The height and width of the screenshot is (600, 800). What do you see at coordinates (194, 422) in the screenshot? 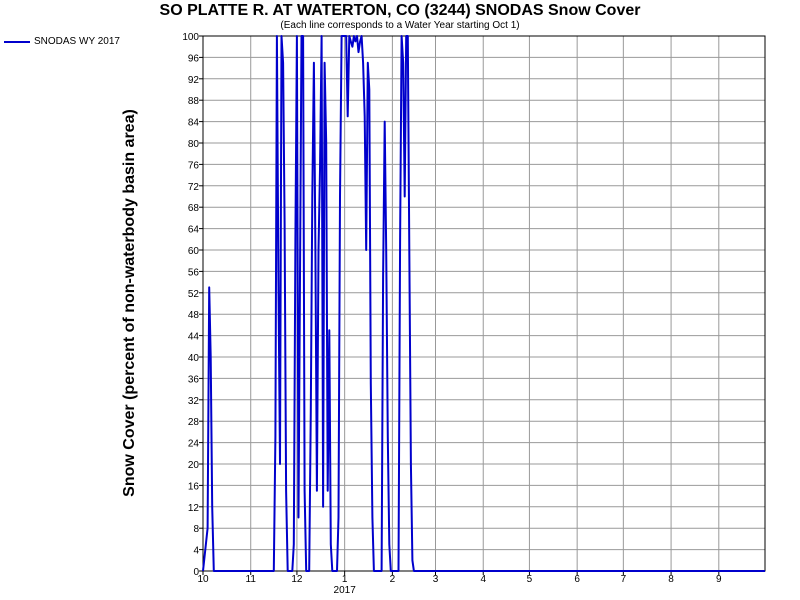
I see `y-tick-label: 28` at bounding box center [194, 422].